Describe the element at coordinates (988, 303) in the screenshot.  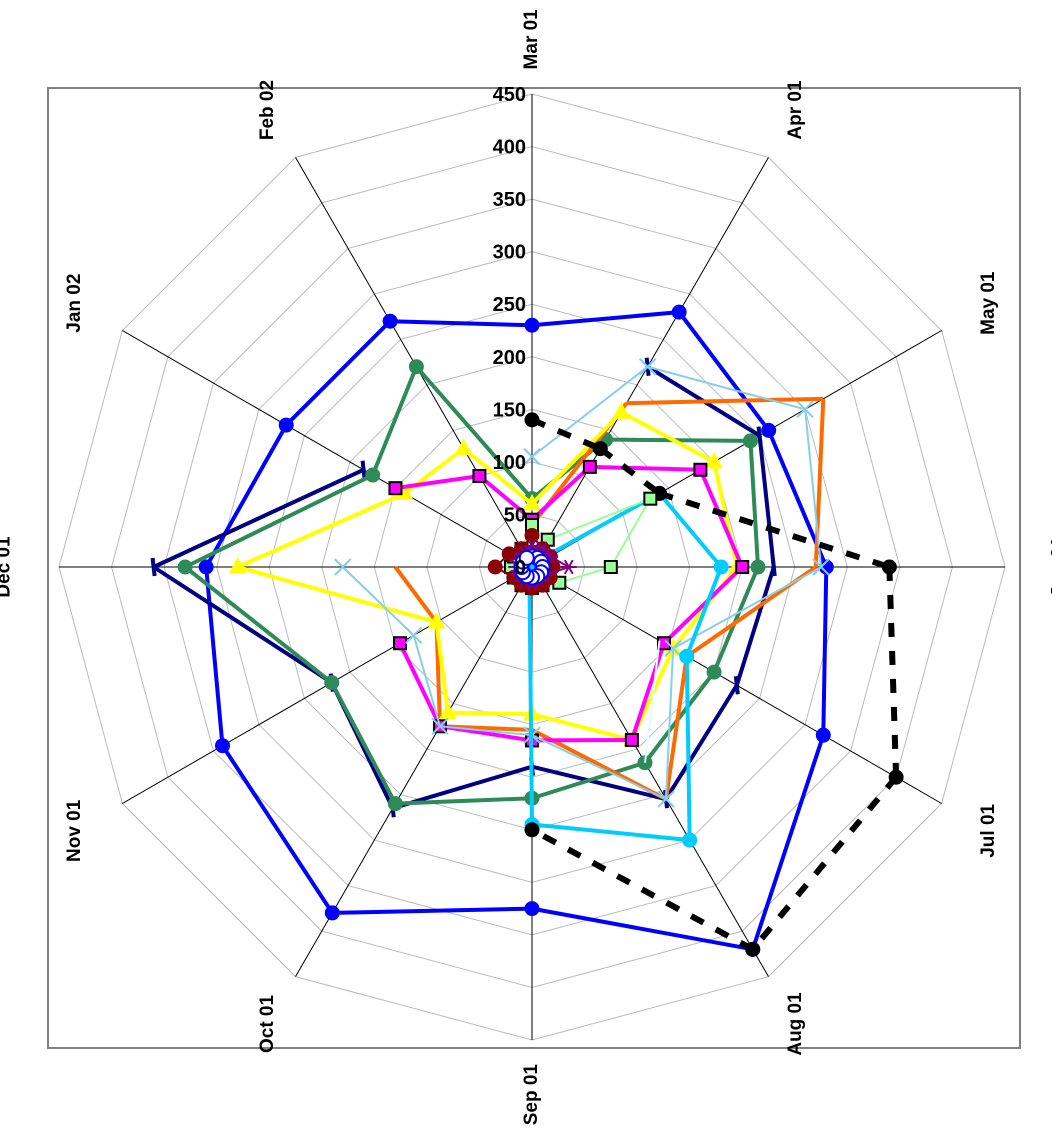
I see `category-label: May 01` at that location.